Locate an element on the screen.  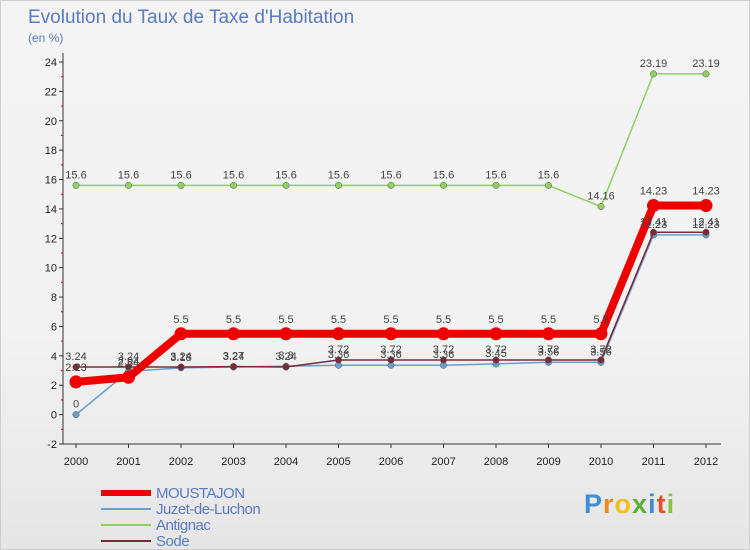
logo-letter: P is located at coordinates (594, 504).